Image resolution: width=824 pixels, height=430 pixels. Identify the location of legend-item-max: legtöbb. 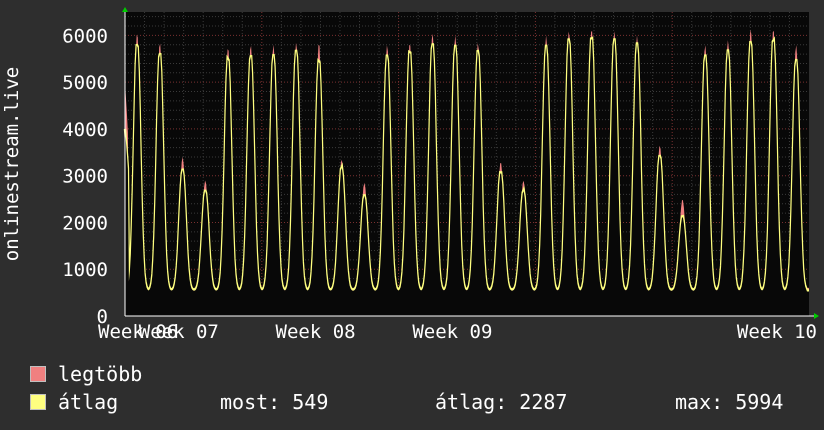
(86, 374).